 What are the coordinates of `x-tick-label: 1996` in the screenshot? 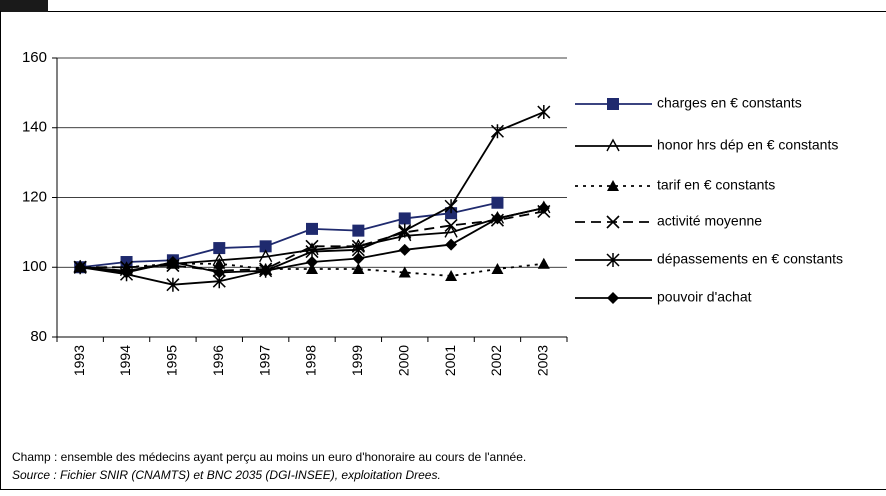 It's located at (218, 360).